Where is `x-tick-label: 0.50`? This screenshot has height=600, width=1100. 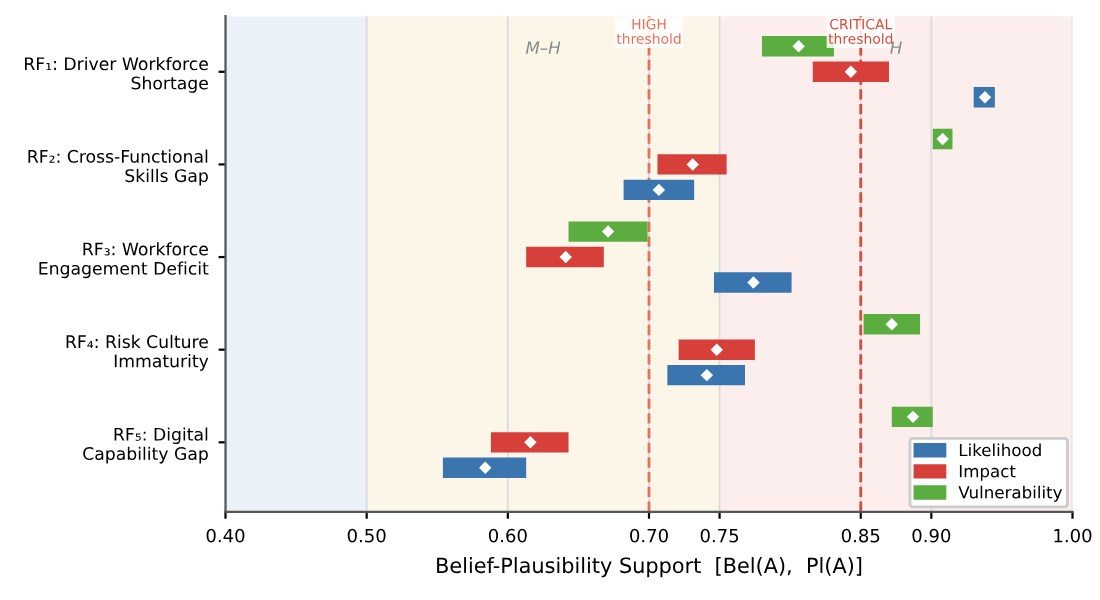 x-tick-label: 0.50 is located at coordinates (366, 535).